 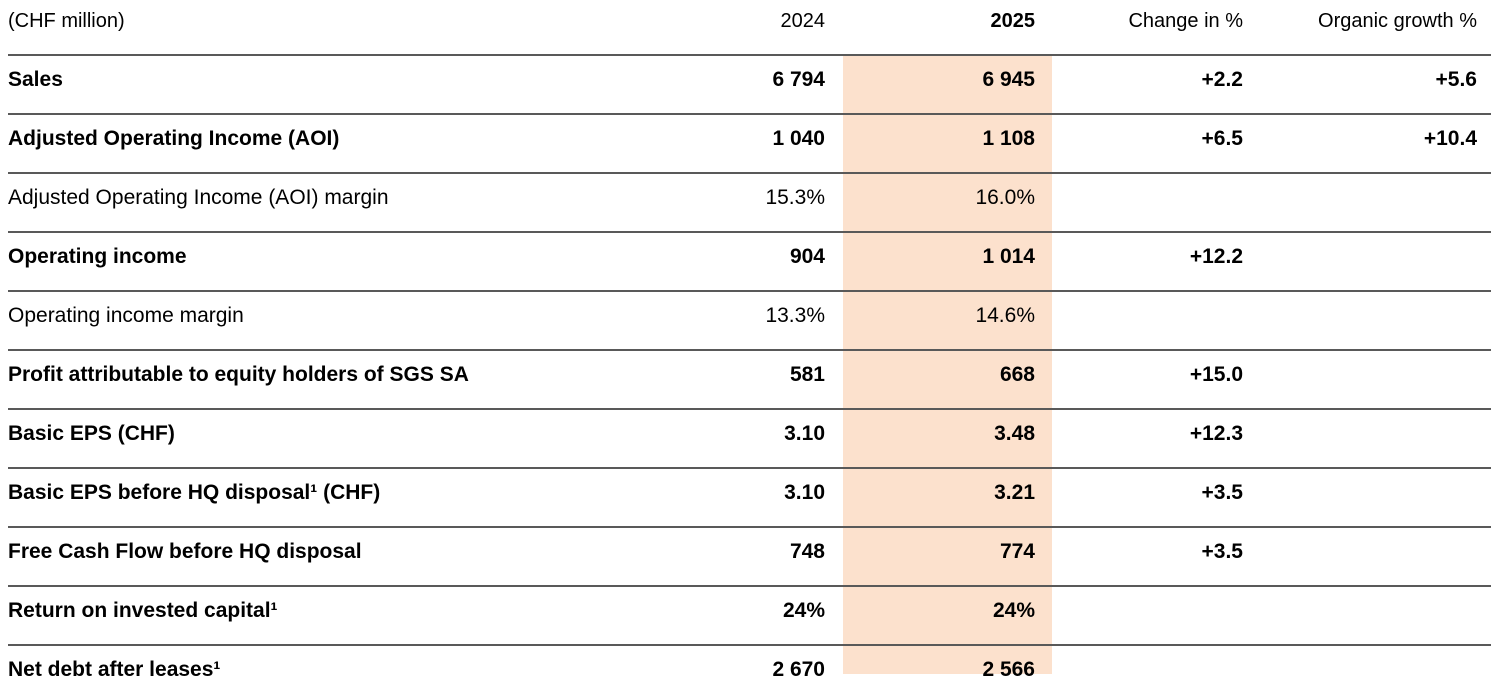 What do you see at coordinates (1222, 79) in the screenshot?
I see `value-change: +2.2` at bounding box center [1222, 79].